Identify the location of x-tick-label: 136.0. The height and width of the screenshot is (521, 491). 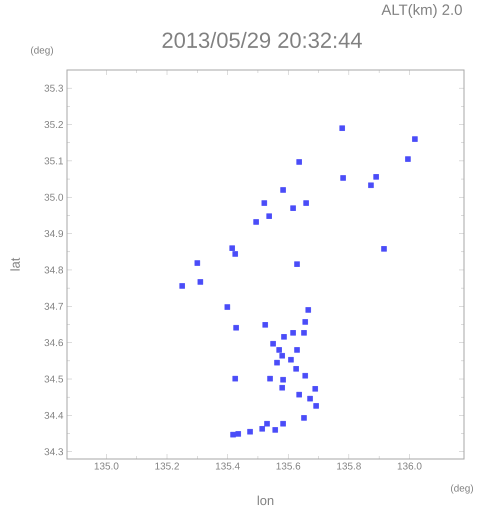
(410, 466).